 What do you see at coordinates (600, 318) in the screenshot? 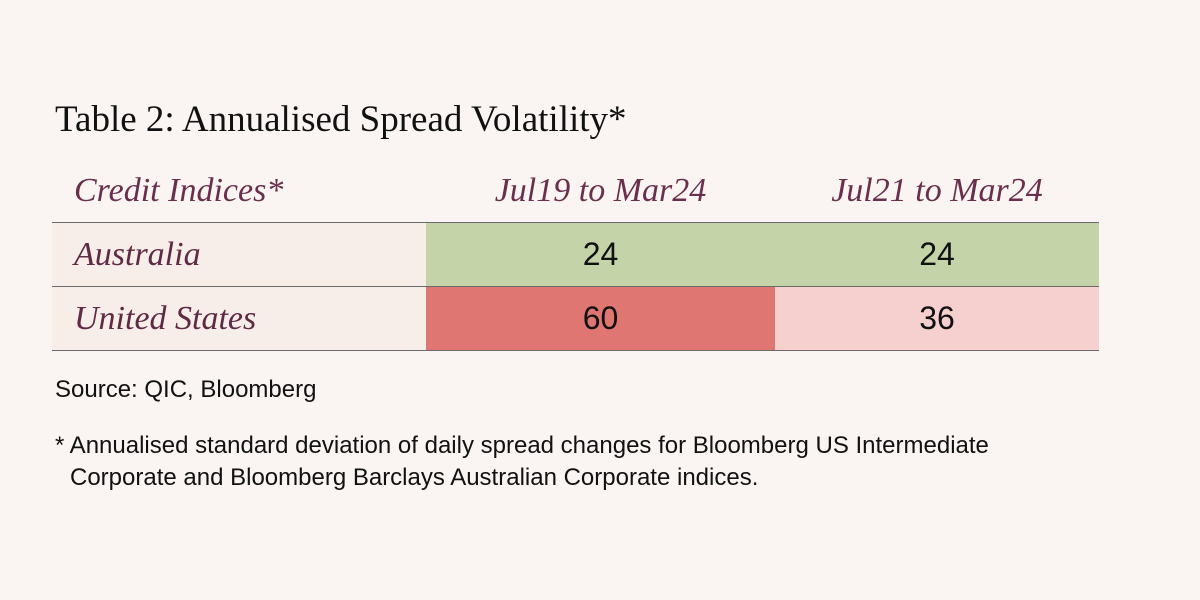
I see `cell-us-jul19: 60` at bounding box center [600, 318].